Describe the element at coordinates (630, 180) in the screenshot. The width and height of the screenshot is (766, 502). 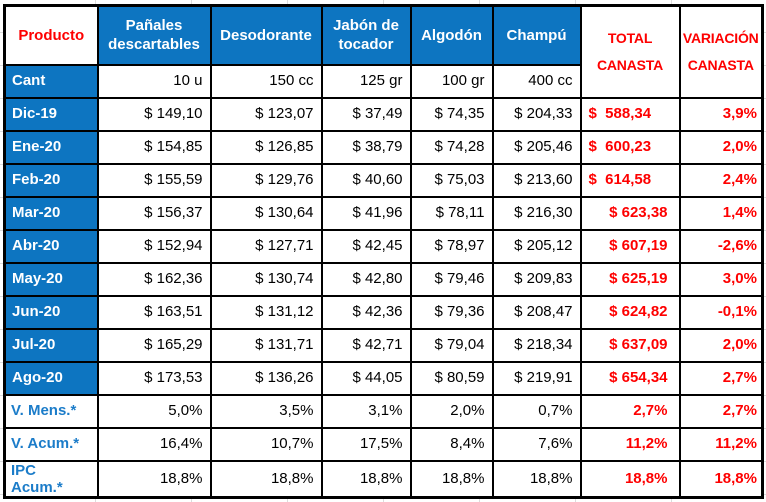
I see `total-cell: $ 614,58` at that location.